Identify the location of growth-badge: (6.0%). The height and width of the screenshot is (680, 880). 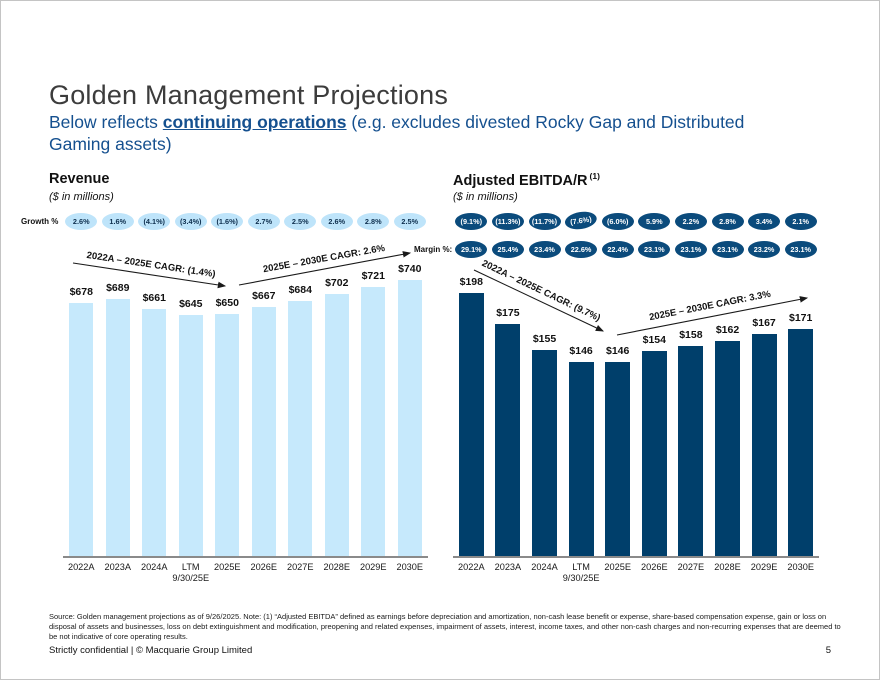
(617, 221).